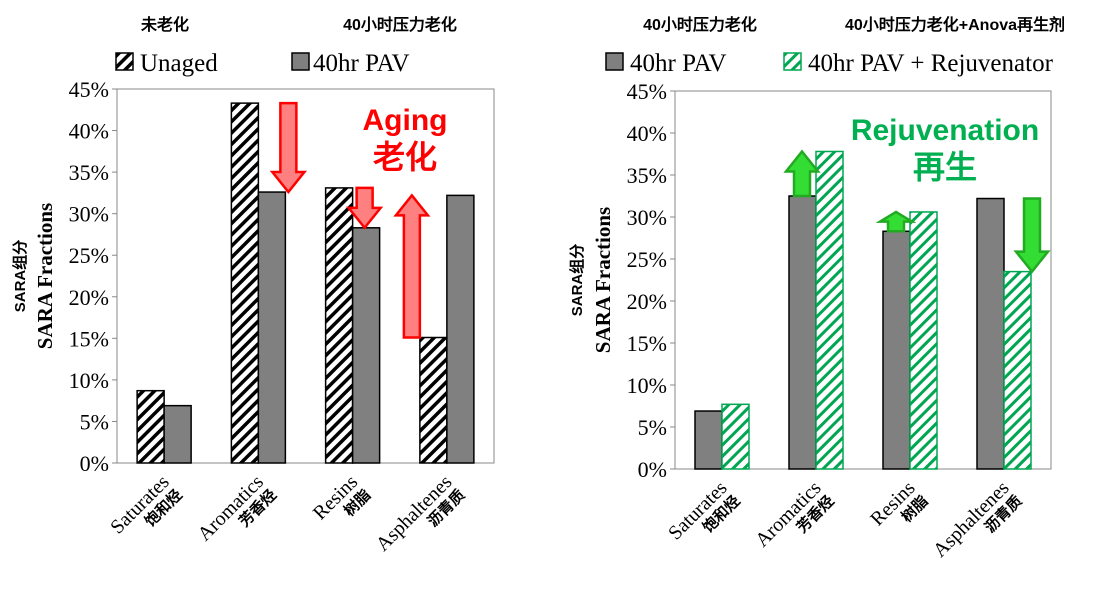 This screenshot has height=597, width=1099. Describe the element at coordinates (412, 266) in the screenshot. I see `arrow-up-asphaltenes` at that location.